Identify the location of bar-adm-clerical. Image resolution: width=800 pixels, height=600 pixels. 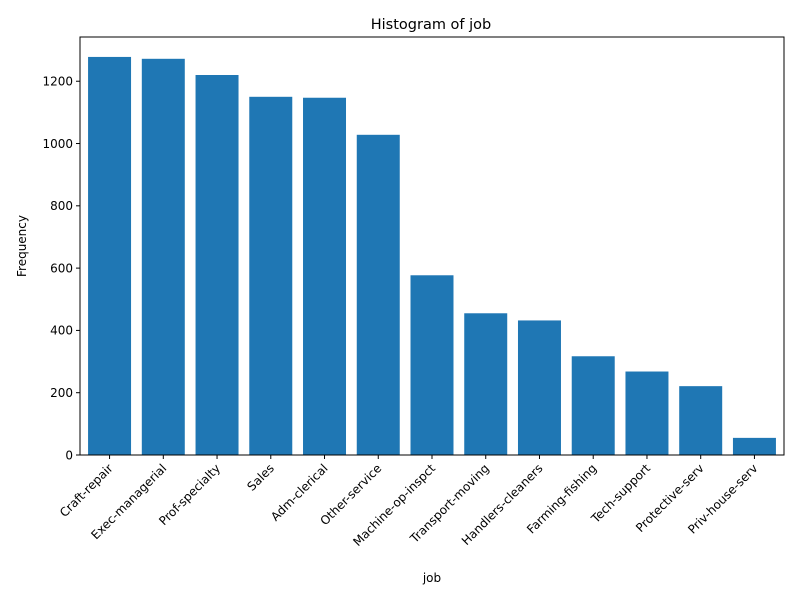
(325, 276).